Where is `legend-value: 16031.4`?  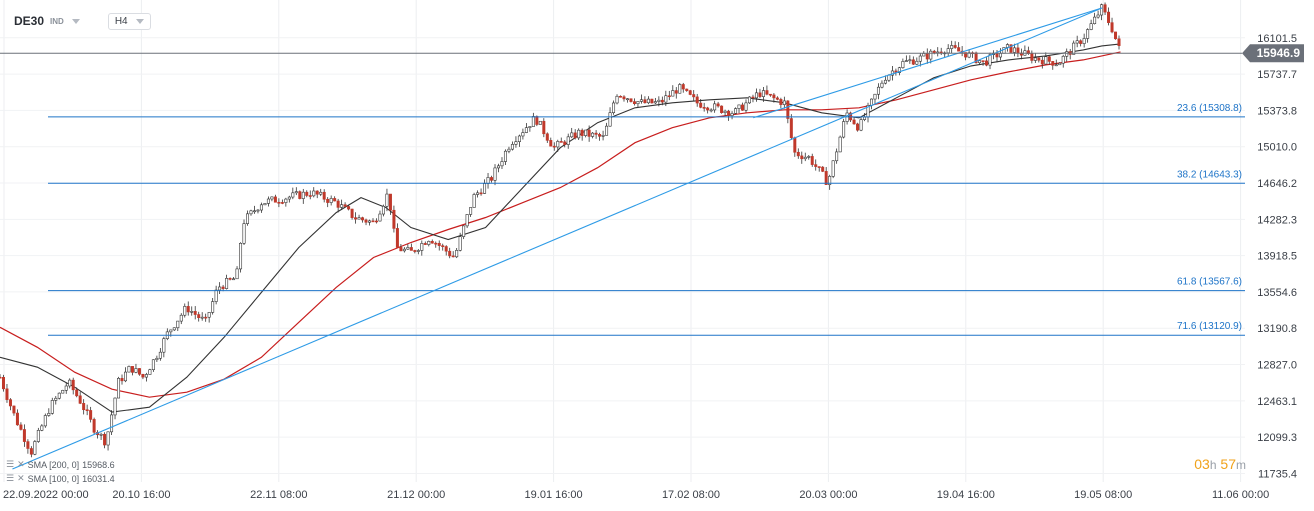
legend-value: 16031.4 is located at coordinates (98, 478).